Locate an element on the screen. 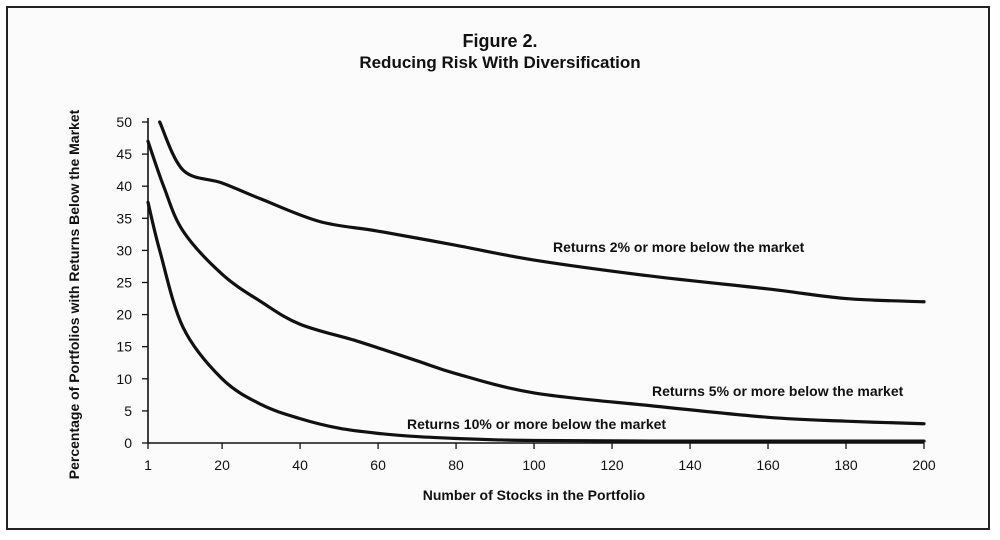 This screenshot has height=540, width=1000. x-tick-label: 180 is located at coordinates (846, 465).